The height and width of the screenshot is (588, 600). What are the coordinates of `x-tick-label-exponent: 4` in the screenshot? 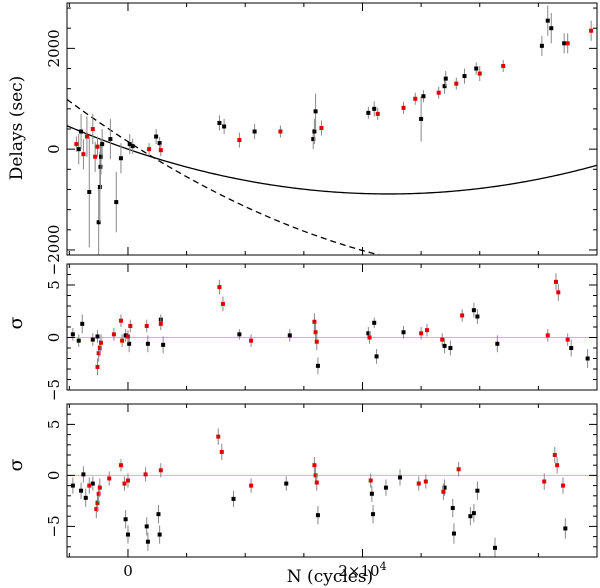 It's located at (383, 566).